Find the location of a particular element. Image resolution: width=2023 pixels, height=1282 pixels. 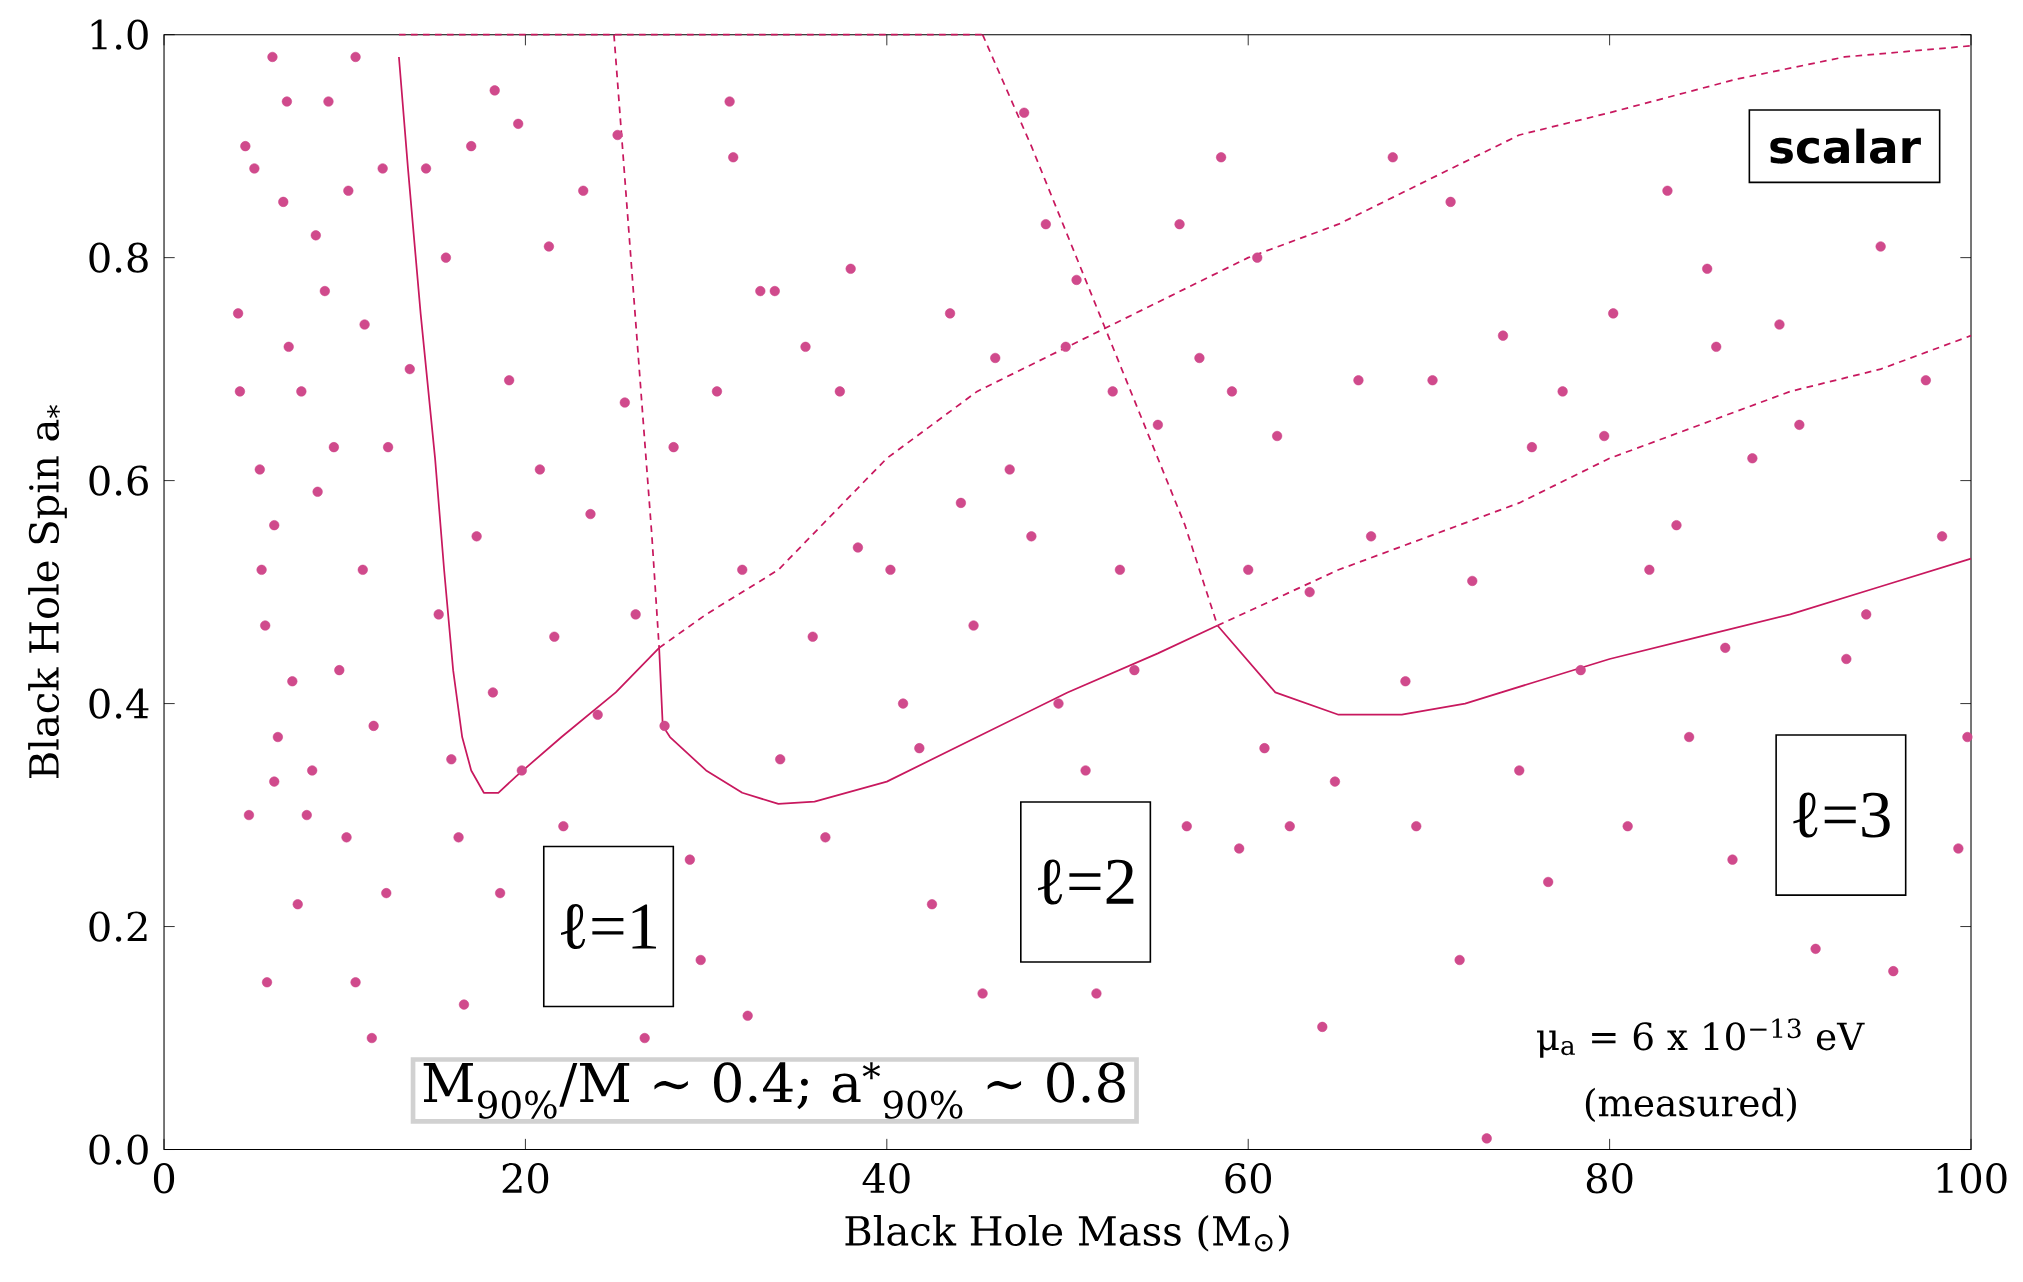

x-tick-label: 100 is located at coordinates (1972, 1178).